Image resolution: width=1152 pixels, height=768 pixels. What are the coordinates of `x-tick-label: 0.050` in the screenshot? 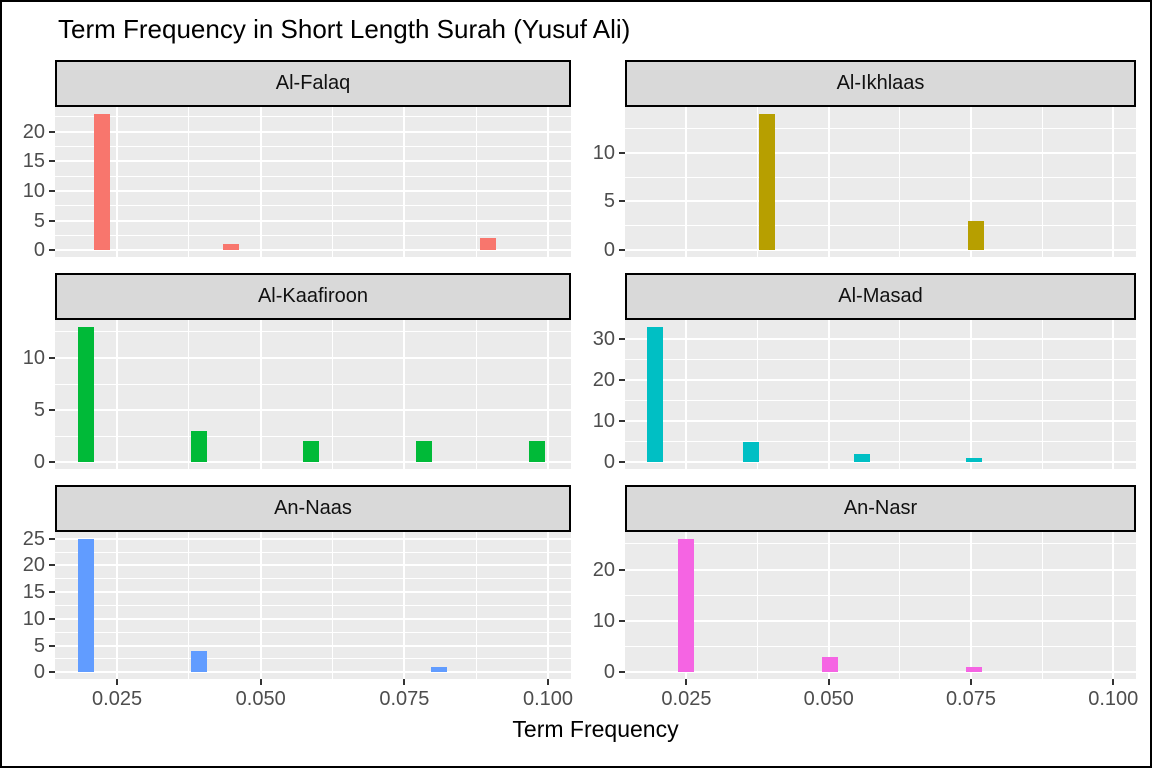 It's located at (828, 699).